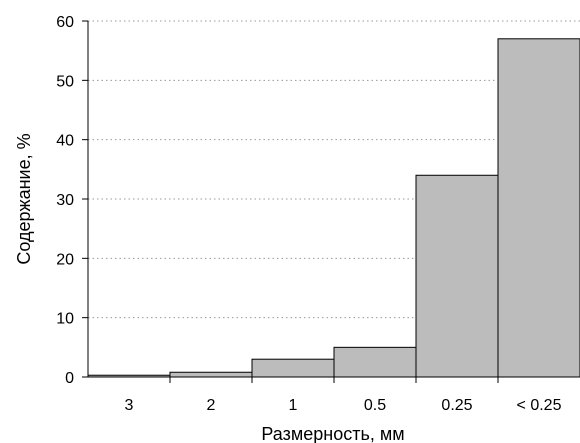 Image resolution: width=580 pixels, height=443 pixels. I want to click on x-tick-label-0: 3, so click(129, 405).